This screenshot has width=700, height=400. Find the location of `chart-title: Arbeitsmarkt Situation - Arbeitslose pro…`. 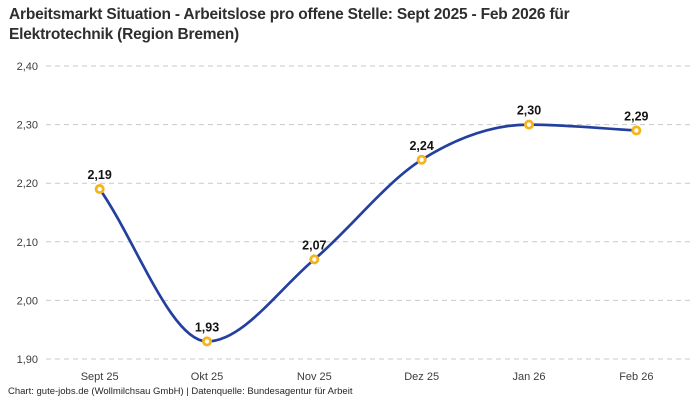

chart-title: Arbeitsmarkt Situation - Arbeitslose pro… is located at coordinates (333, 25).